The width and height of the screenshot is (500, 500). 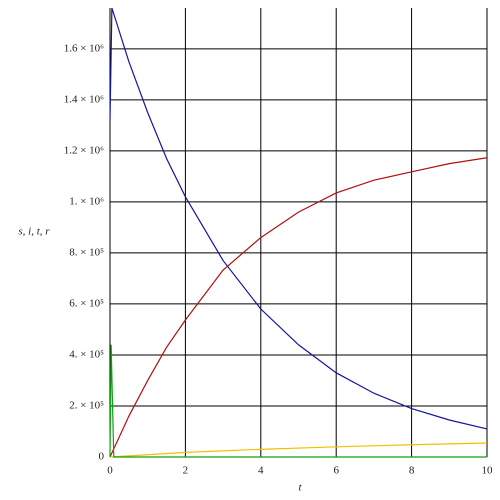 What do you see at coordinates (298, 450) in the screenshot?
I see `data-line` at bounding box center [298, 450].